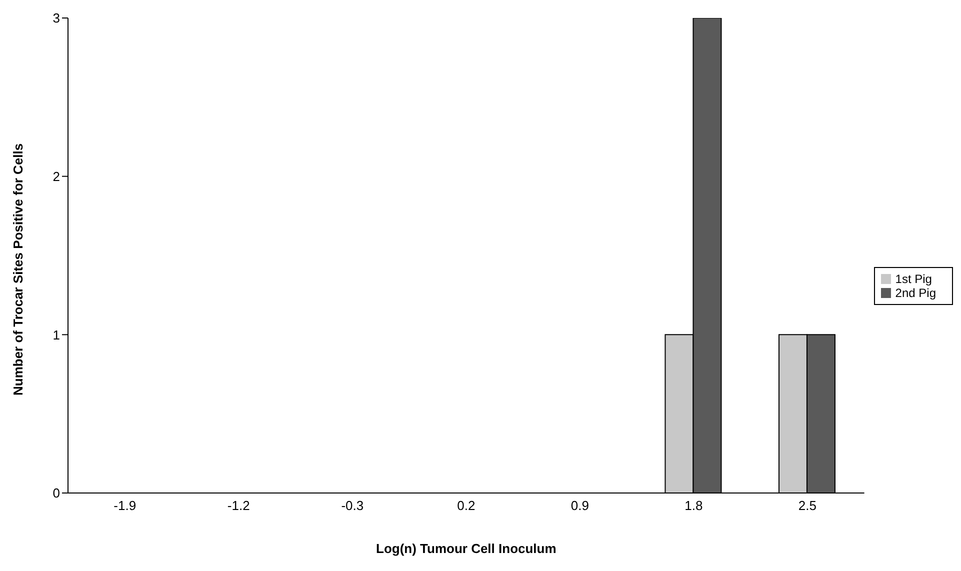 The width and height of the screenshot is (961, 571). Describe the element at coordinates (238, 506) in the screenshot. I see `x-tick-label: -1.2` at that location.